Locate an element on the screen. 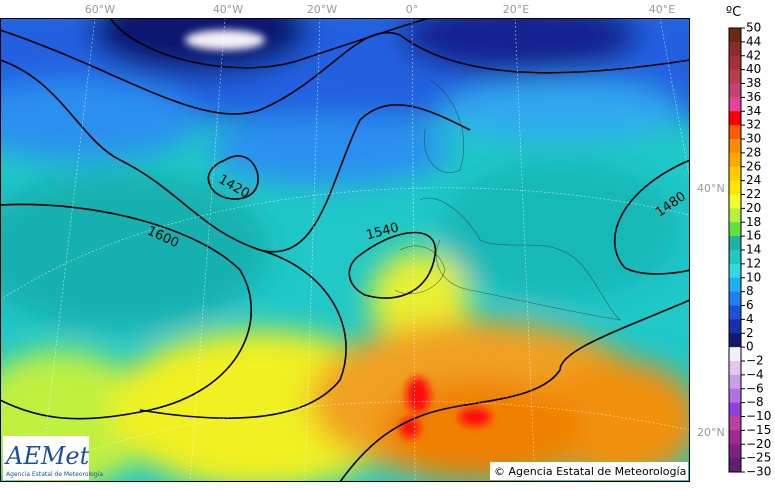  colorbar-label: 2 is located at coordinates (750, 333).